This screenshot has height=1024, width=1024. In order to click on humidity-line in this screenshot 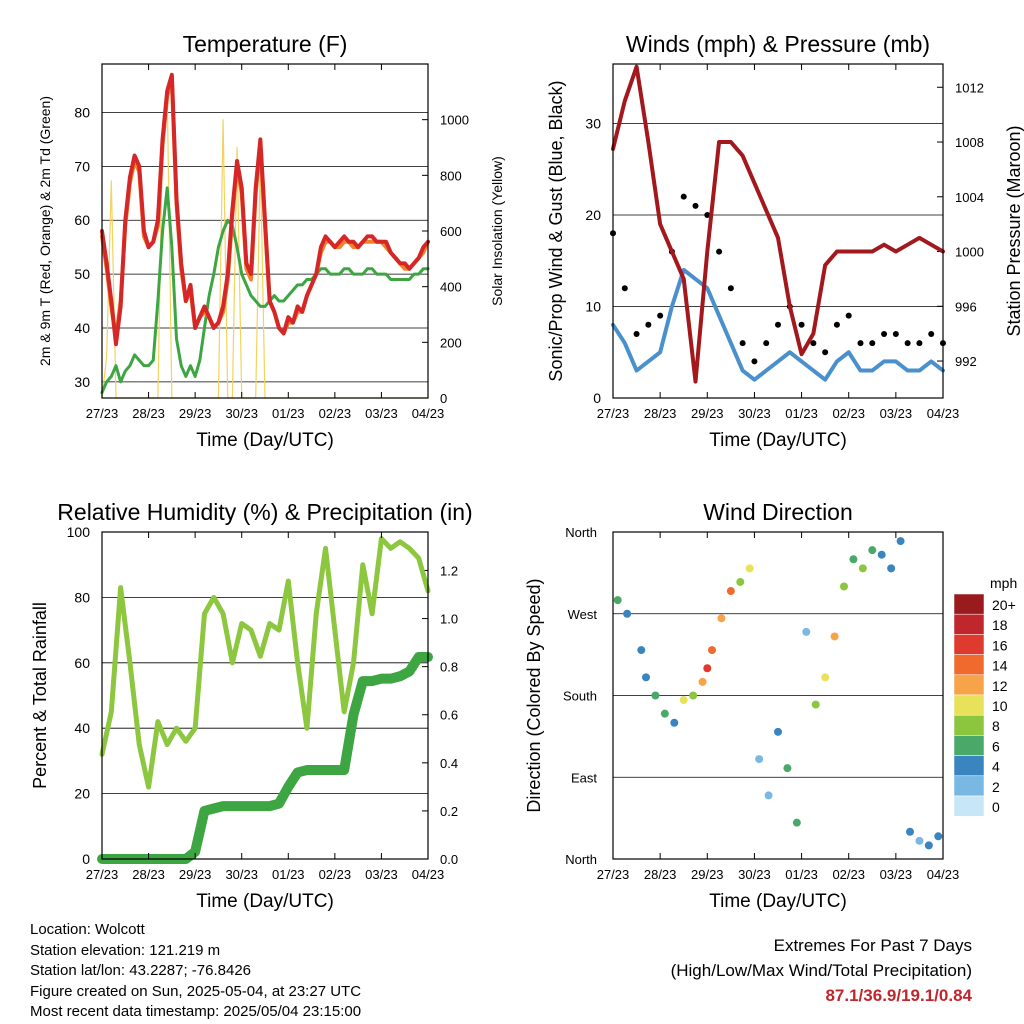, I will do `click(265, 663)`.